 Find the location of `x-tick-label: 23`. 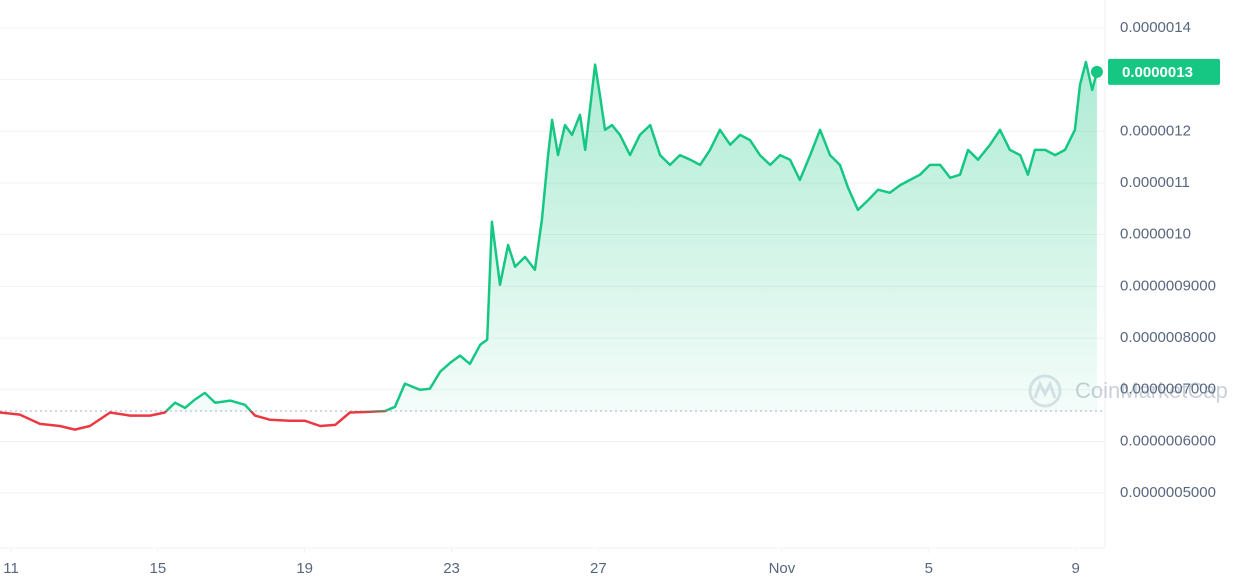

x-tick-label: 23 is located at coordinates (451, 568).